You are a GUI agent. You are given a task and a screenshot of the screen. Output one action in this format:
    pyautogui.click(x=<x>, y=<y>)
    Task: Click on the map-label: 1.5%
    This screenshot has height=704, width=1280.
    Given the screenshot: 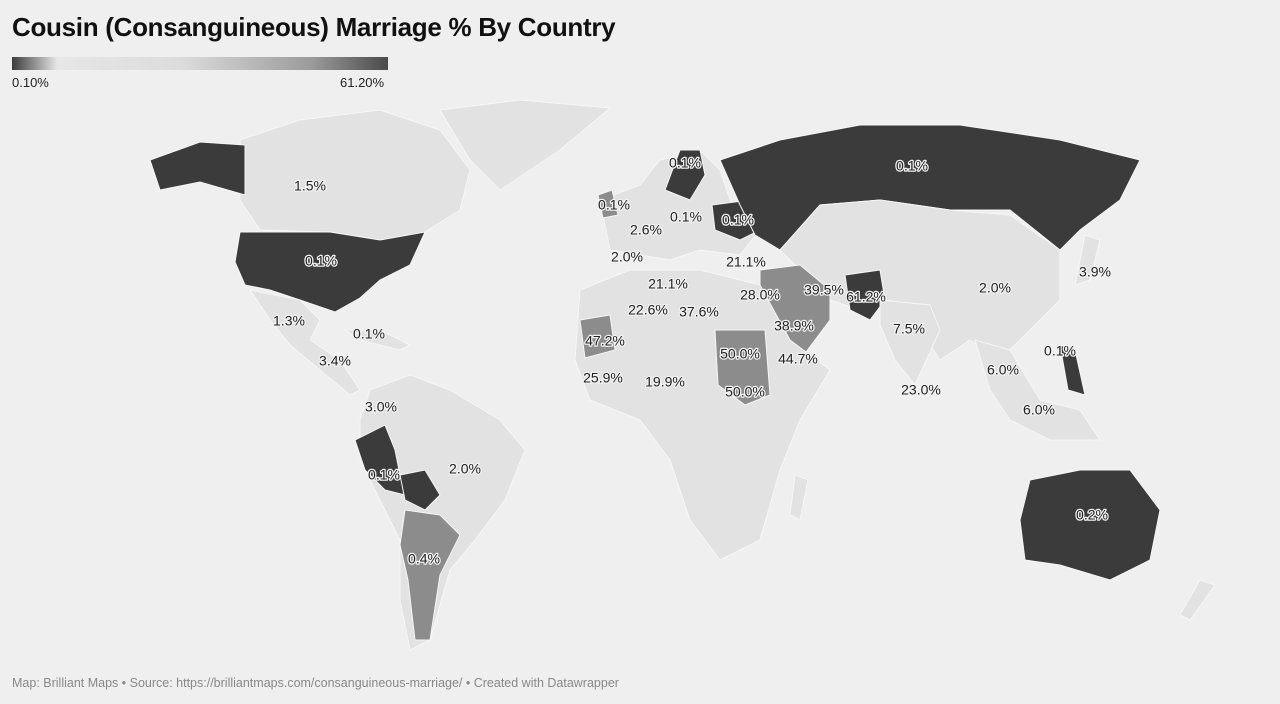 What is the action you would take?
    pyautogui.click(x=310, y=186)
    